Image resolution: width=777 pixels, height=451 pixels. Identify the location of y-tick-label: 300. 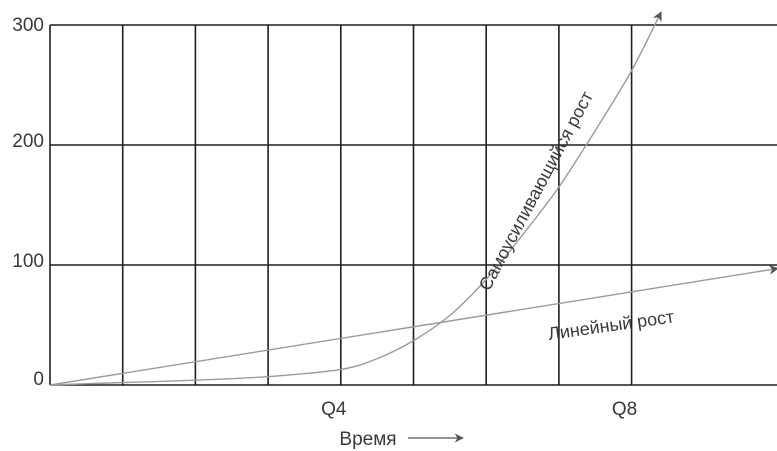
(28, 25).